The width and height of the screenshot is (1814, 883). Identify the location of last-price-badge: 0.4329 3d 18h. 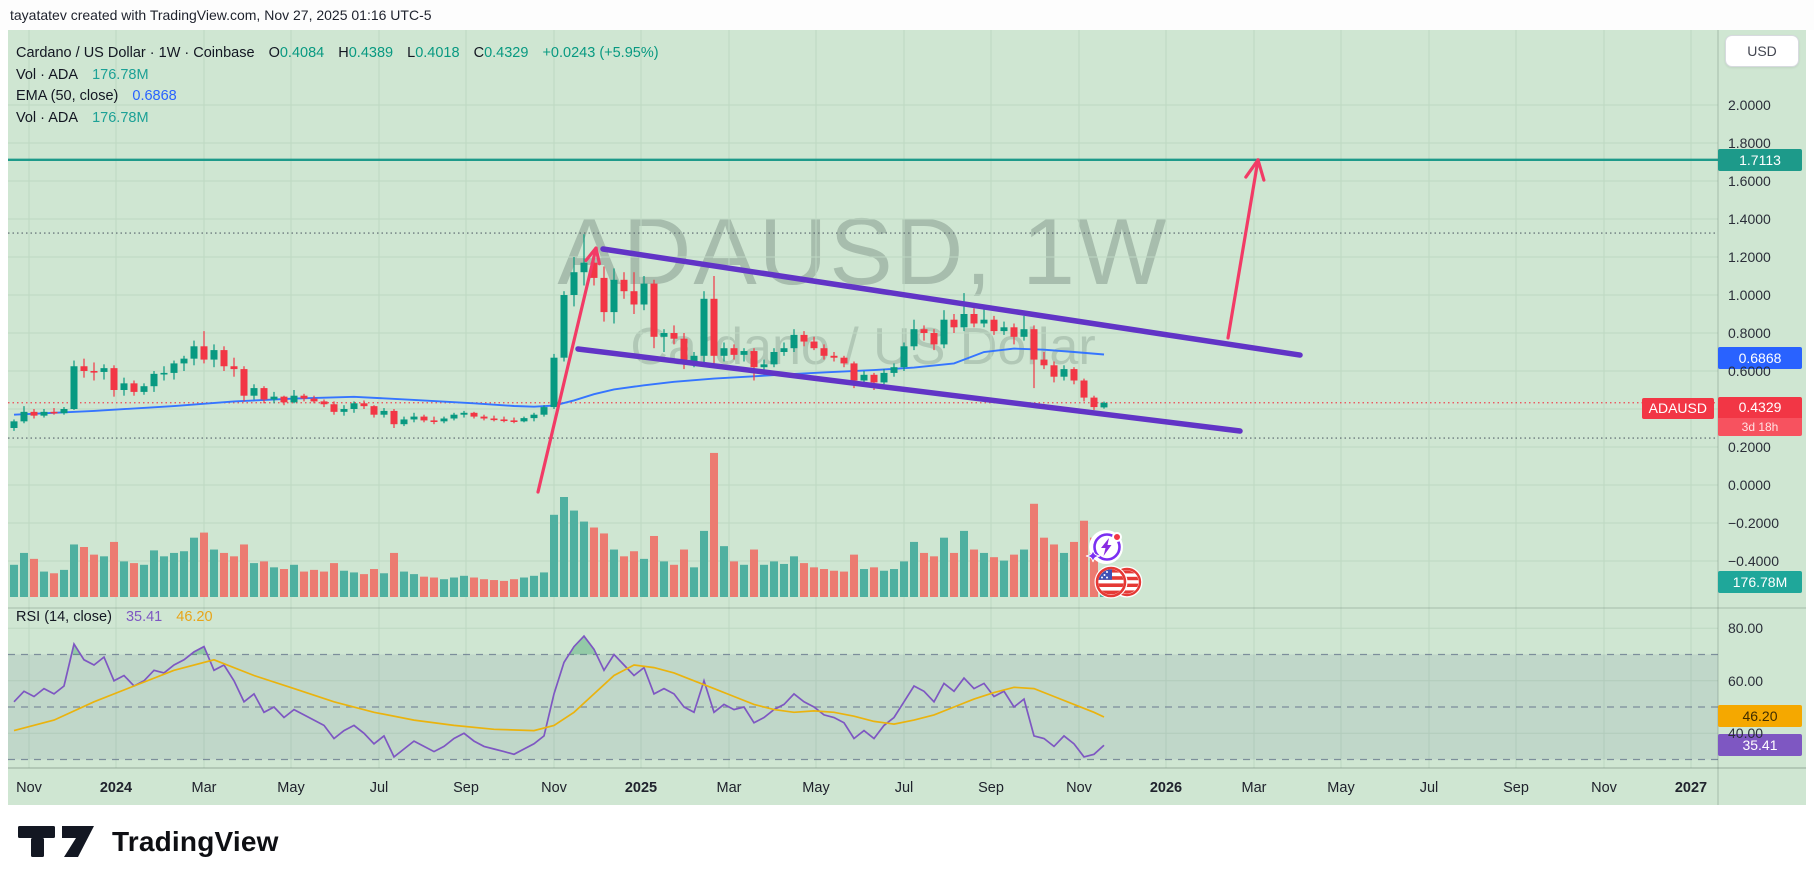
(1760, 416).